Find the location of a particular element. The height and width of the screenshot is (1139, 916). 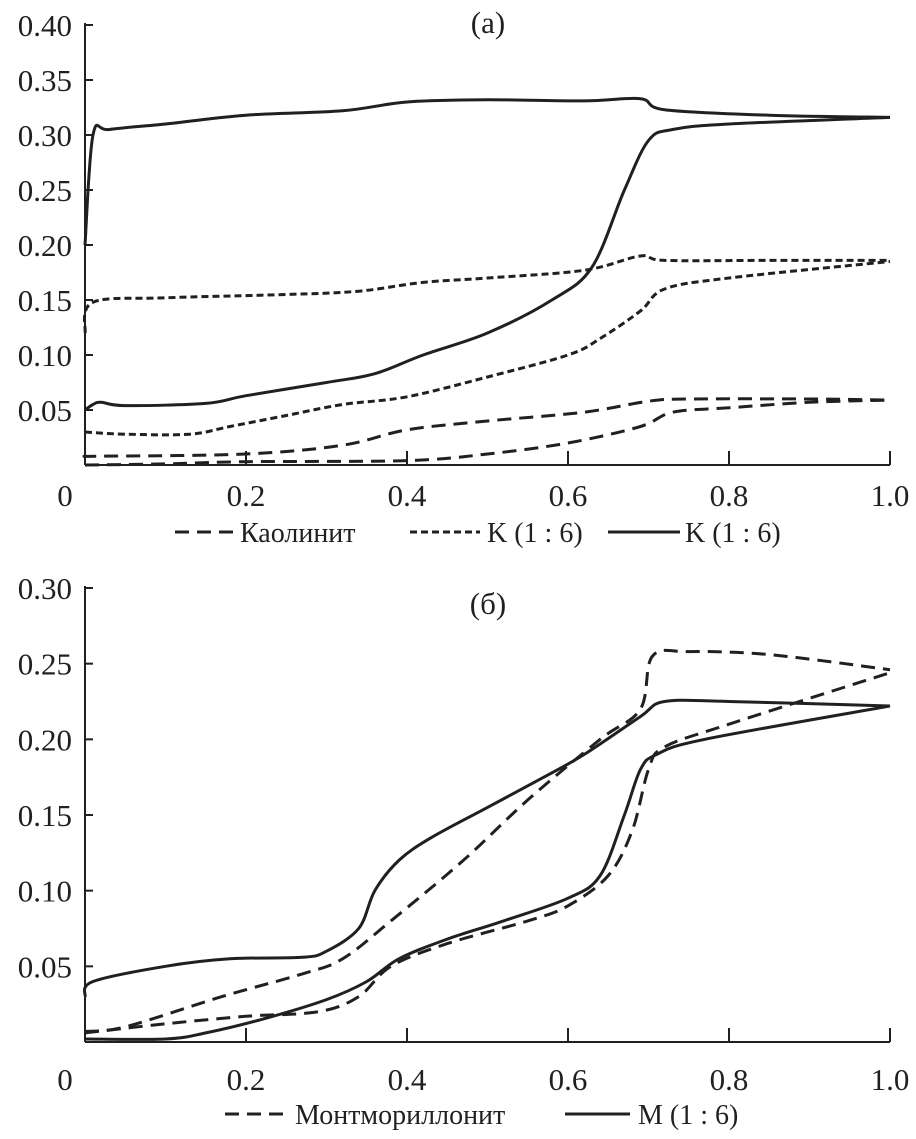

series-line-0-lower is located at coordinates (487, 432).